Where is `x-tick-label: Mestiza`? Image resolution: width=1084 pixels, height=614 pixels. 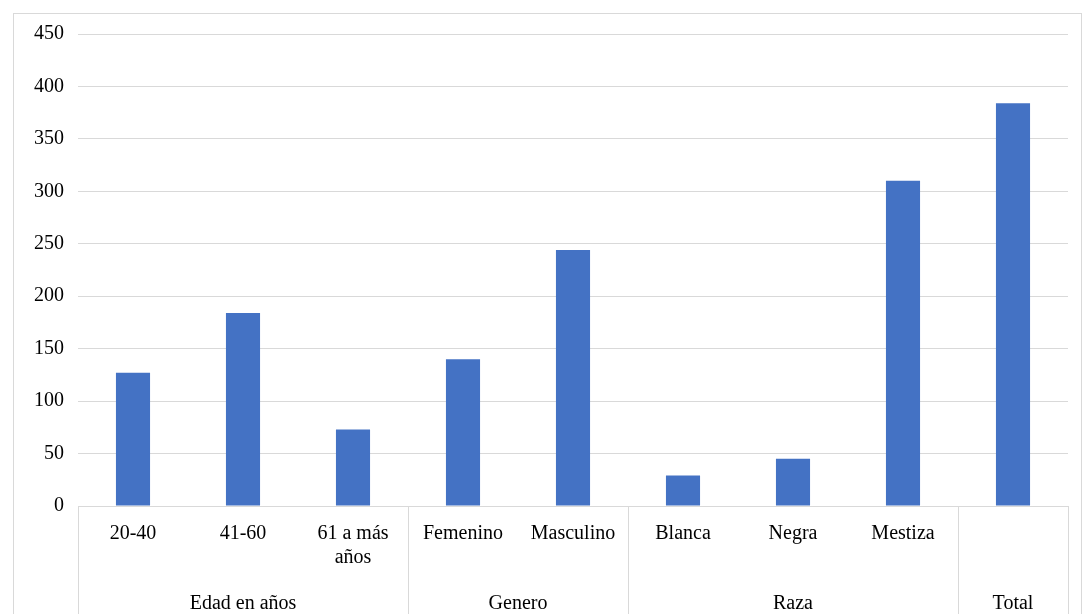
x-tick-label: Mestiza is located at coordinates (903, 532).